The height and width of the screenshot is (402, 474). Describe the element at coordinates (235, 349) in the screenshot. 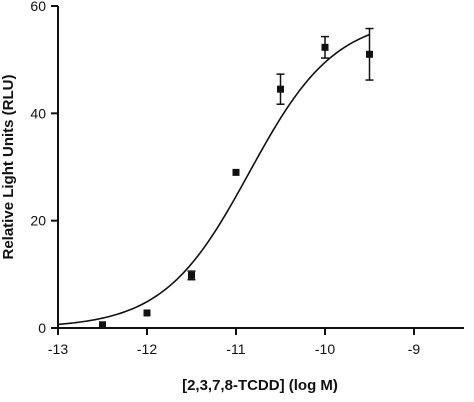

I see `x-tick-label: -11` at that location.